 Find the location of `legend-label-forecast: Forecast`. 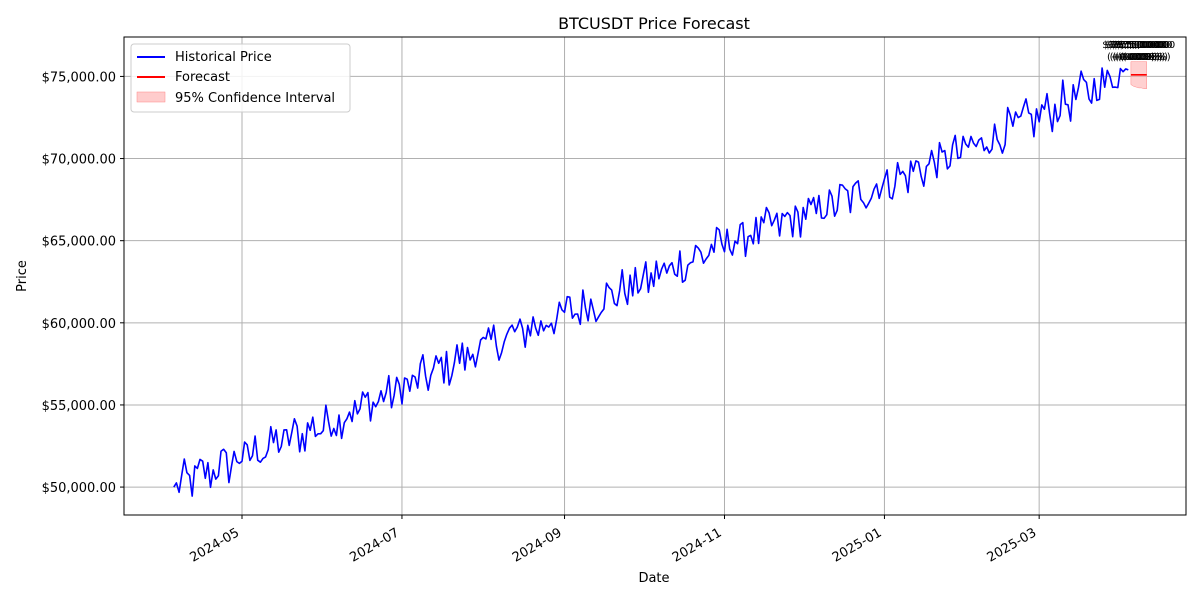

legend-label-forecast: Forecast is located at coordinates (202, 77).